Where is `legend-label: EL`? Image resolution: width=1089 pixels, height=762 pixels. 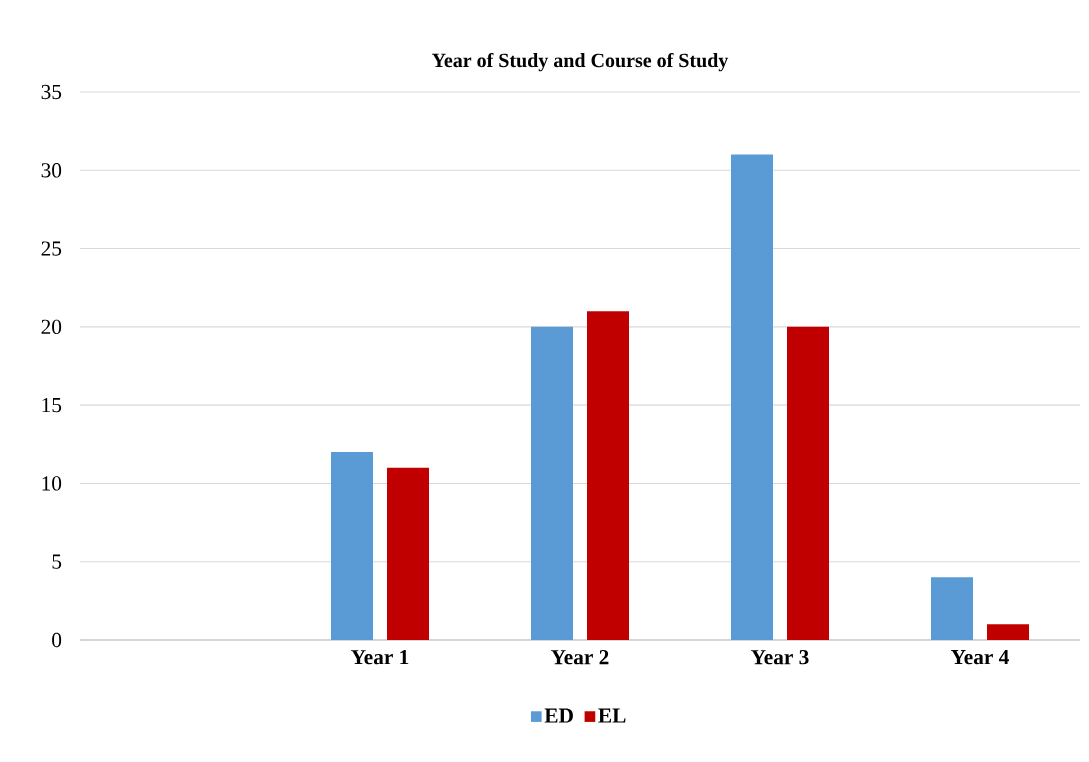
legend-label: EL is located at coordinates (612, 715).